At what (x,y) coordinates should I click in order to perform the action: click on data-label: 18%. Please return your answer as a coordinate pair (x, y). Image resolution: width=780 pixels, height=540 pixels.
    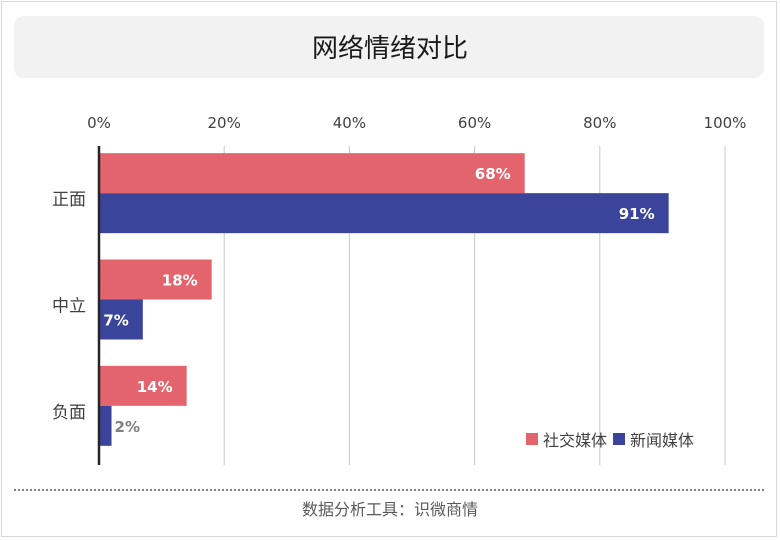
    Looking at the image, I should click on (180, 281).